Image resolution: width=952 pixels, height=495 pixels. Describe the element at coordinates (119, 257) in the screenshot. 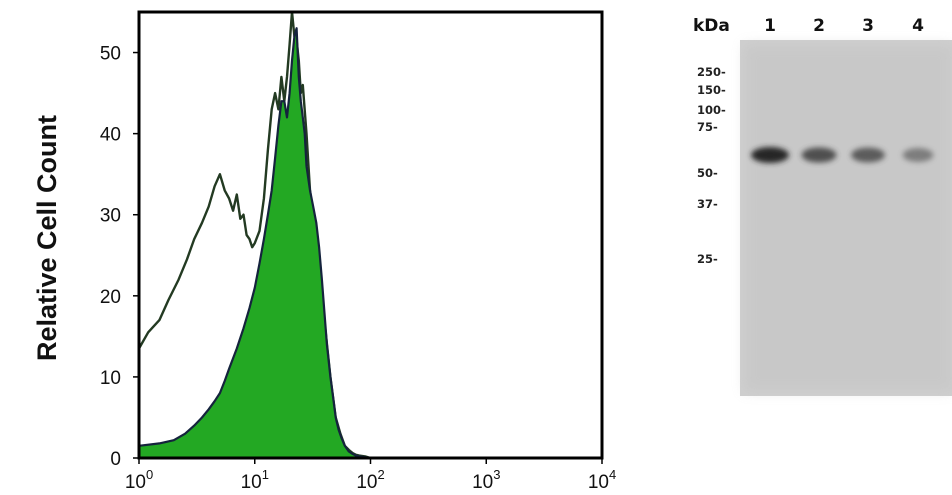

I see `y-axis-ticks: 0 10 20 30 40 50` at that location.